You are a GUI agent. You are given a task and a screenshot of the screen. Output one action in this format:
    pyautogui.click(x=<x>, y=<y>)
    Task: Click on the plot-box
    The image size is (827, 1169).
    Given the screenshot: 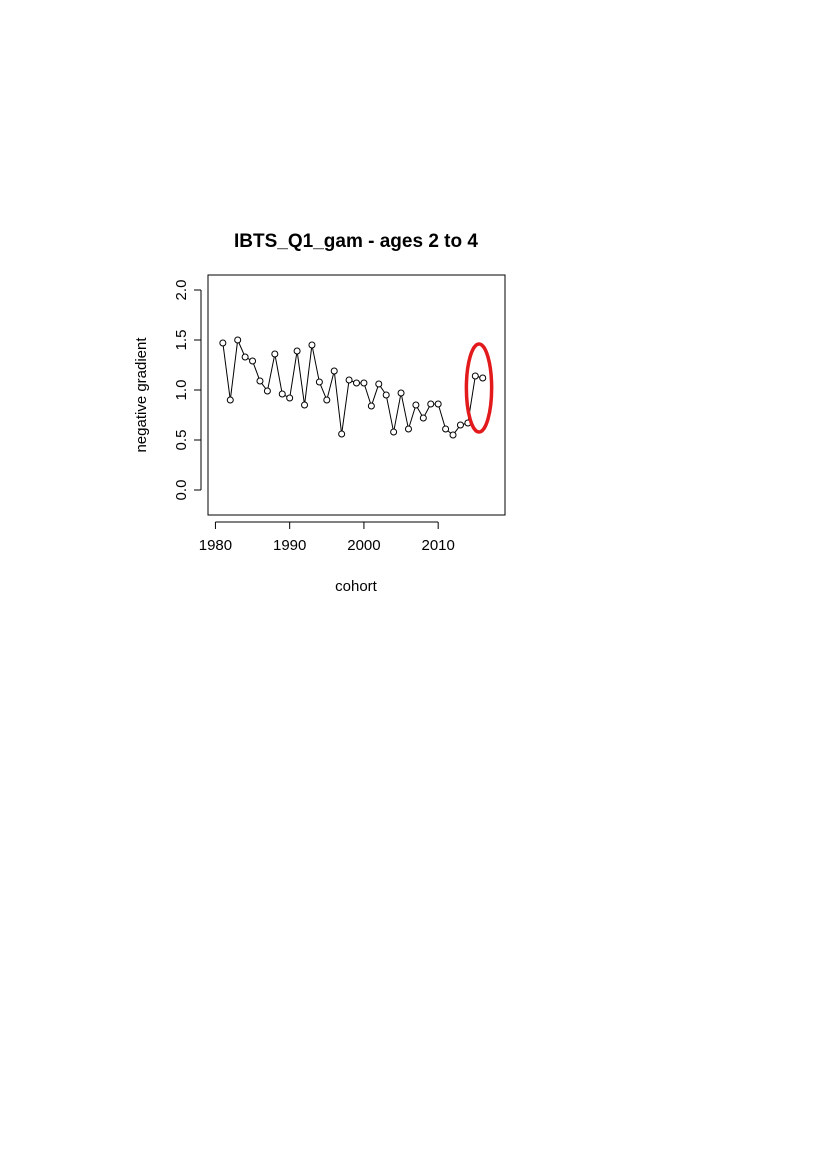 What is the action you would take?
    pyautogui.click(x=356, y=395)
    